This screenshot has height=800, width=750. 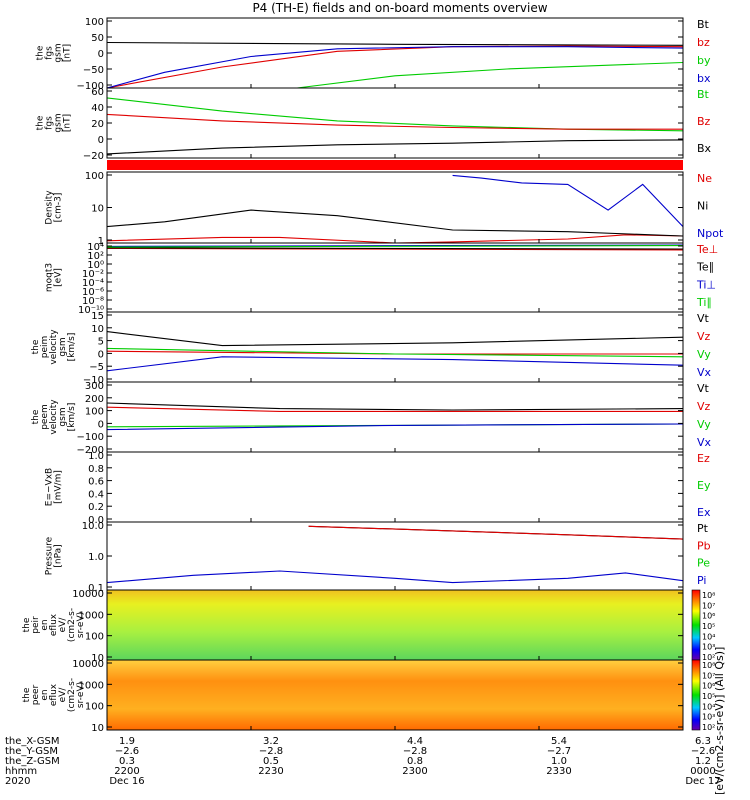 I want to click on footer-value: 2230, so click(x=270, y=771).